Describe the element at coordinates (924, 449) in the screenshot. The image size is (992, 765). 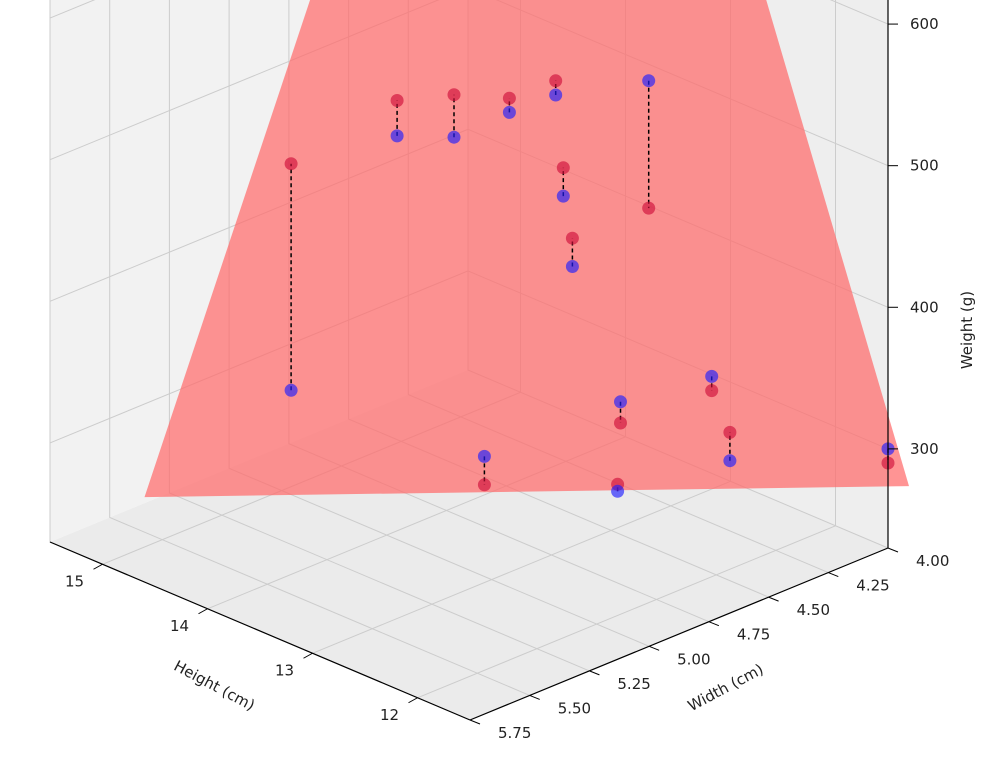
I see `z-tick-label: 300` at that location.